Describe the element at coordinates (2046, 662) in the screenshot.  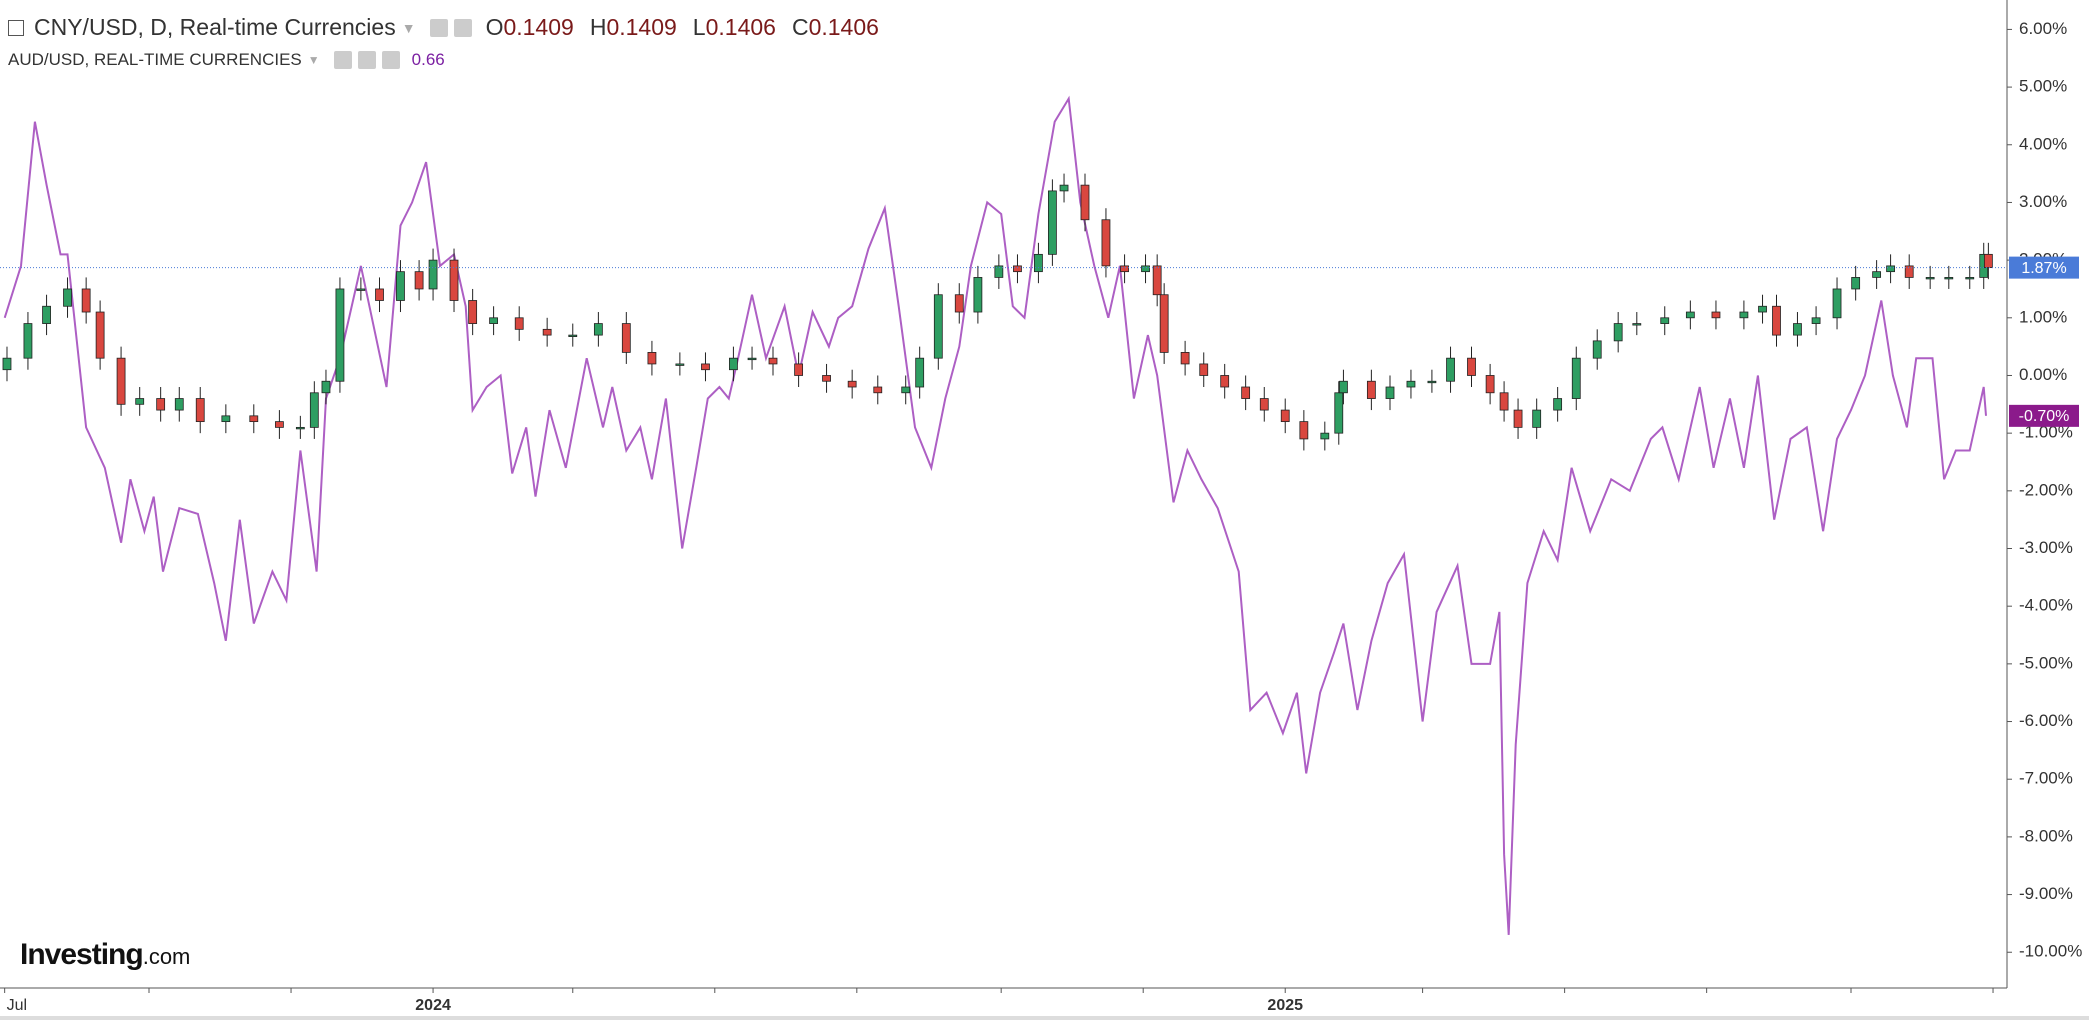
I see `y-tick-label: -5.00%` at that location.